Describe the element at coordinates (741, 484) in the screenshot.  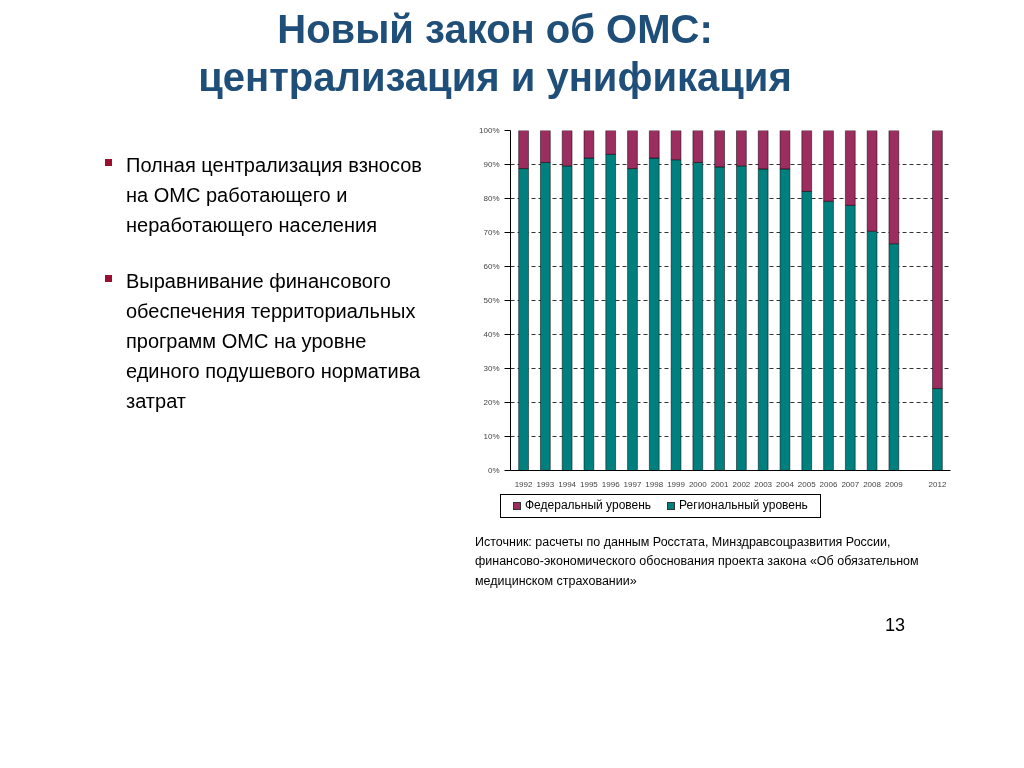
I see `x-tick-label: 2002` at that location.